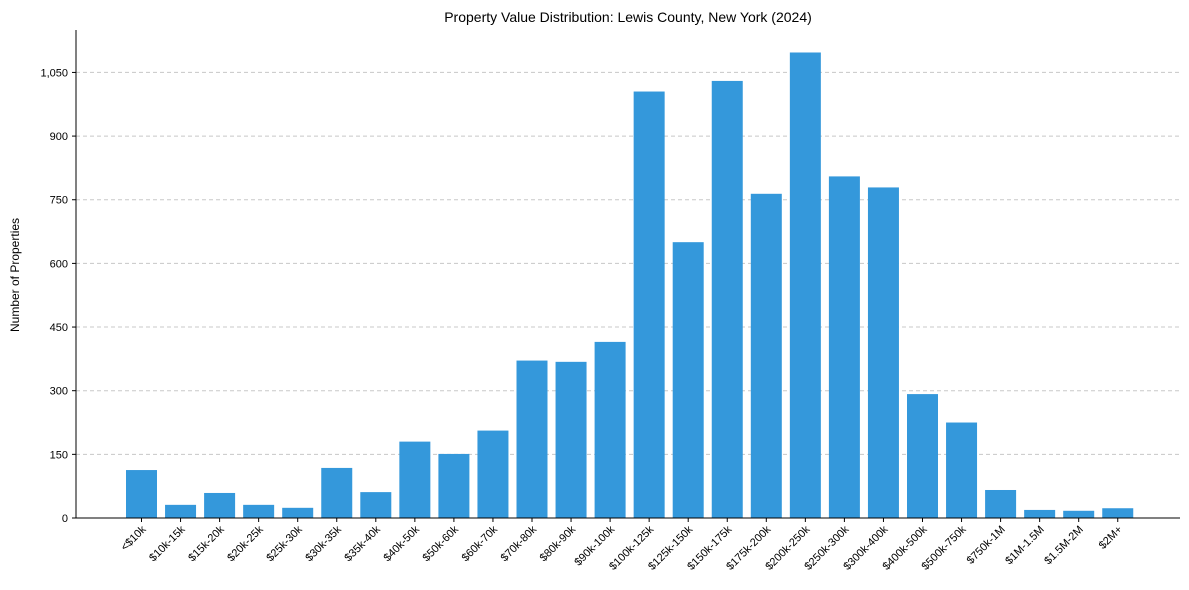  I want to click on x-tick-label: $80k-90k, so click(558, 543).